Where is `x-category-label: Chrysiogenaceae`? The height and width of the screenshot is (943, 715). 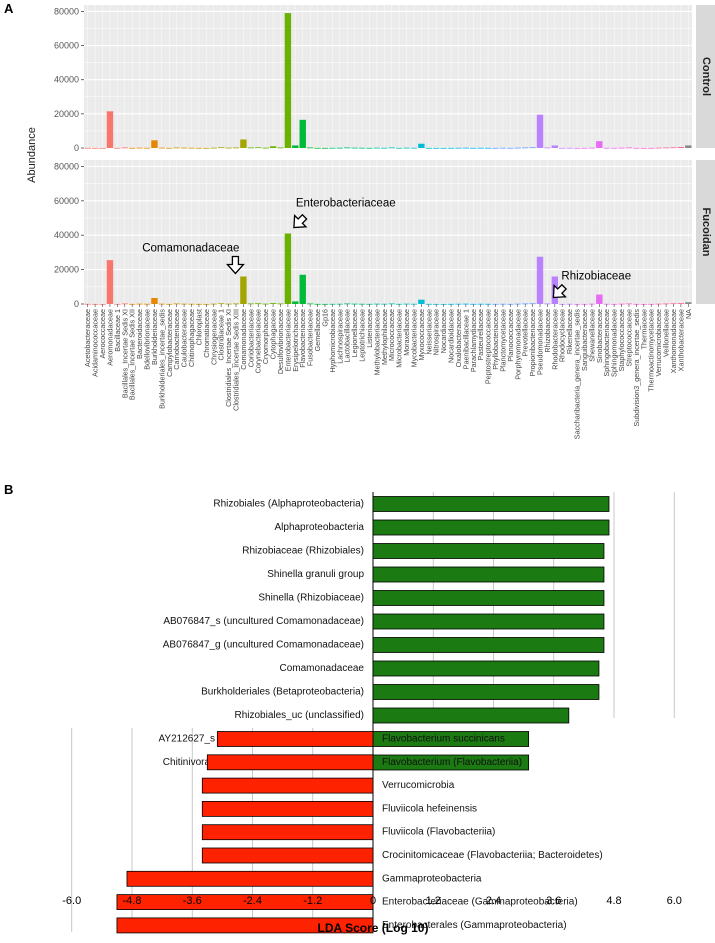
x-category-label: Chrysiogenaceae is located at coordinates (213, 337).